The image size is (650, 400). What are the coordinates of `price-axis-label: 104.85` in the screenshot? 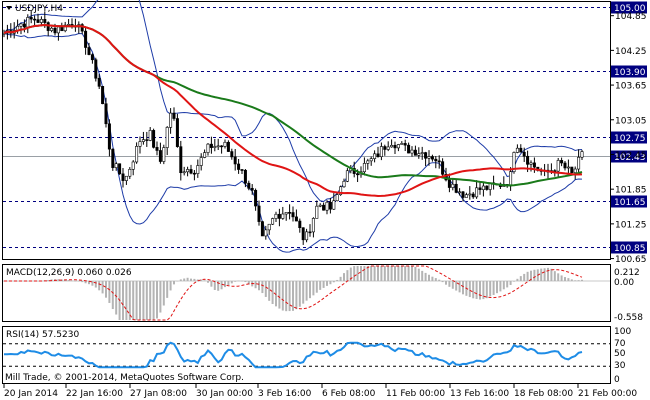 It's located at (631, 17).